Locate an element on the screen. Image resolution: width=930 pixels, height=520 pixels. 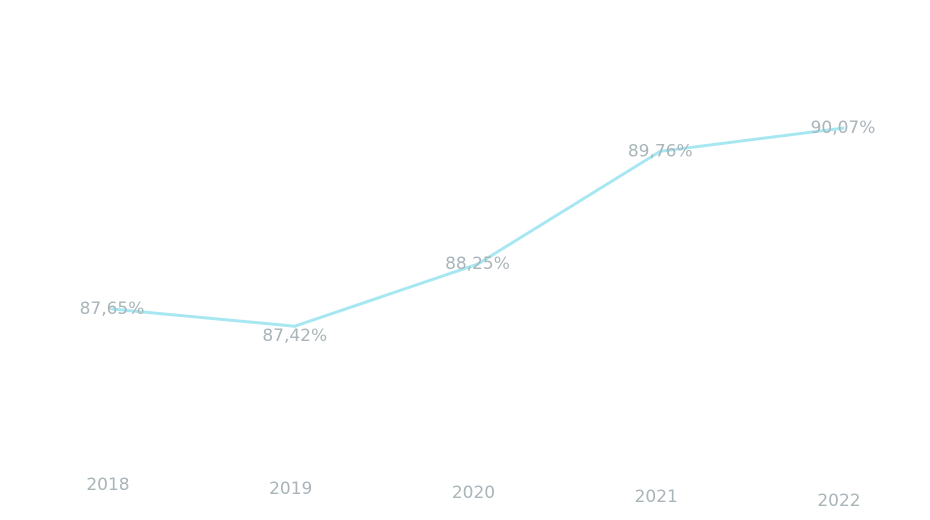
data-point-2021 is located at coordinates (660, 151).